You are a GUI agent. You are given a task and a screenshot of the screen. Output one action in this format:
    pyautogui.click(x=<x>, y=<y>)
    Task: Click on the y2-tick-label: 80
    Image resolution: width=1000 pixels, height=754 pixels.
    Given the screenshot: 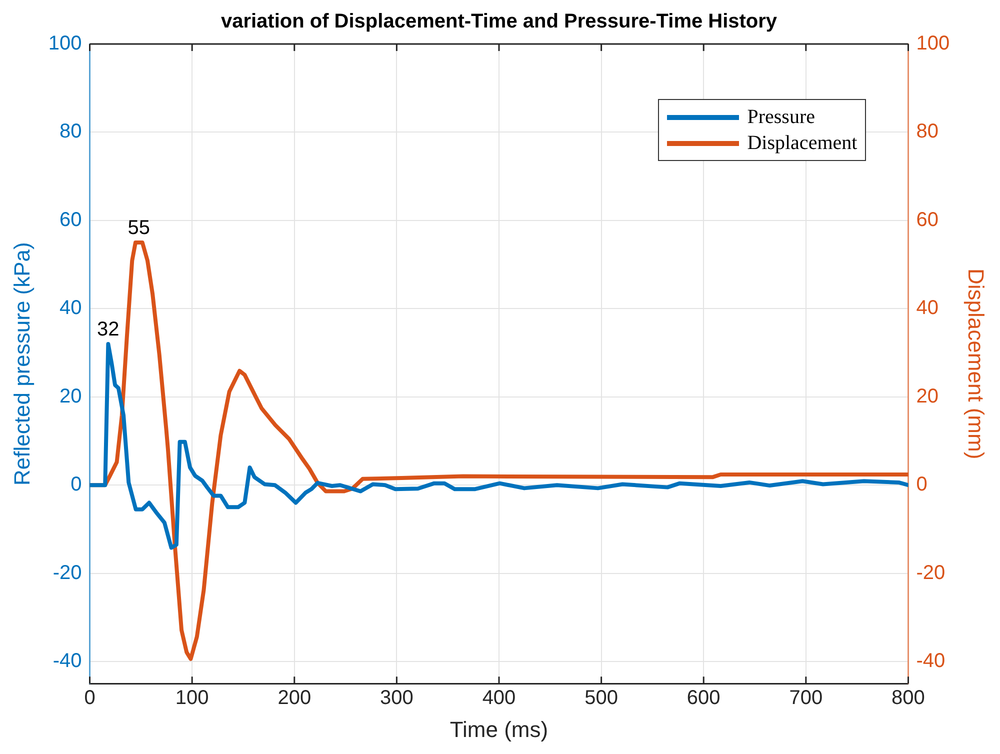 What is the action you would take?
    pyautogui.click(x=927, y=131)
    